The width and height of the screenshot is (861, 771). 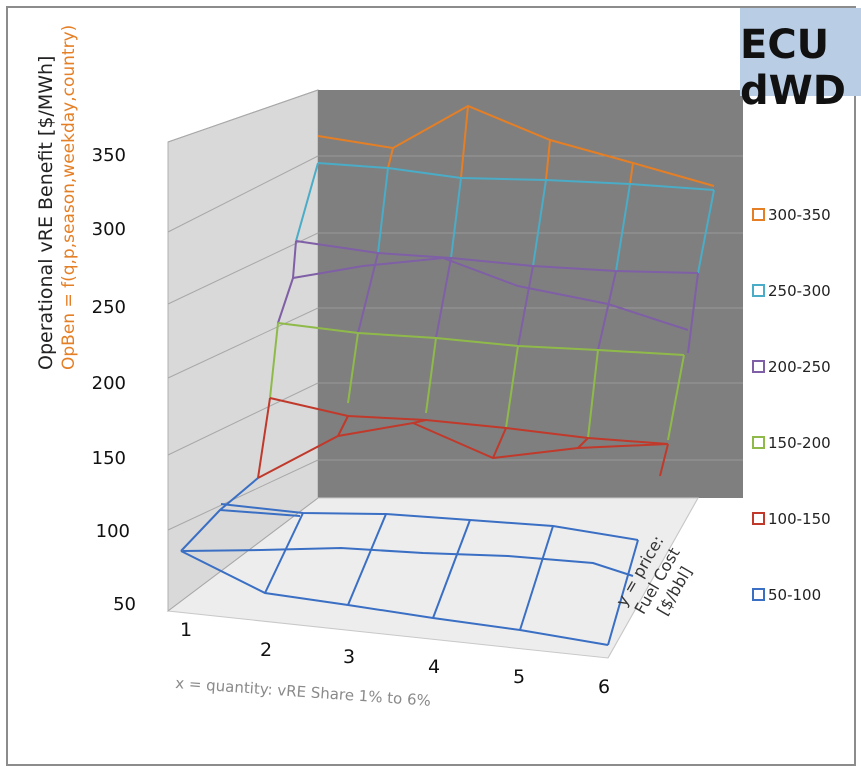 What do you see at coordinates (793, 91) in the screenshot?
I see `badge-line2: dWD` at bounding box center [793, 91].